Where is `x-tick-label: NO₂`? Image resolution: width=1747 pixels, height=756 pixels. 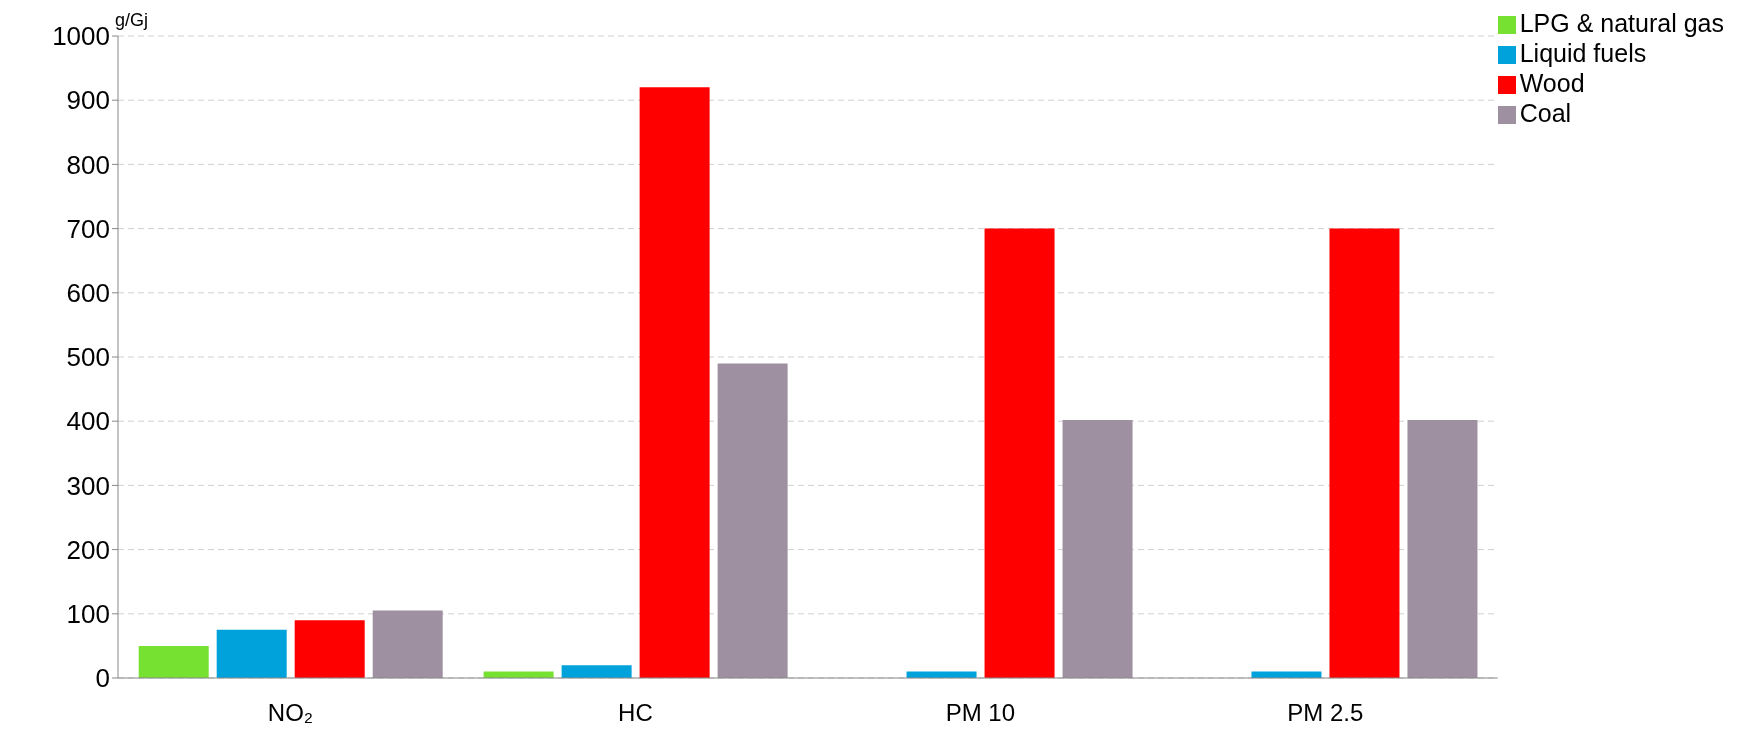
x-tick-label: NO₂ is located at coordinates (290, 713).